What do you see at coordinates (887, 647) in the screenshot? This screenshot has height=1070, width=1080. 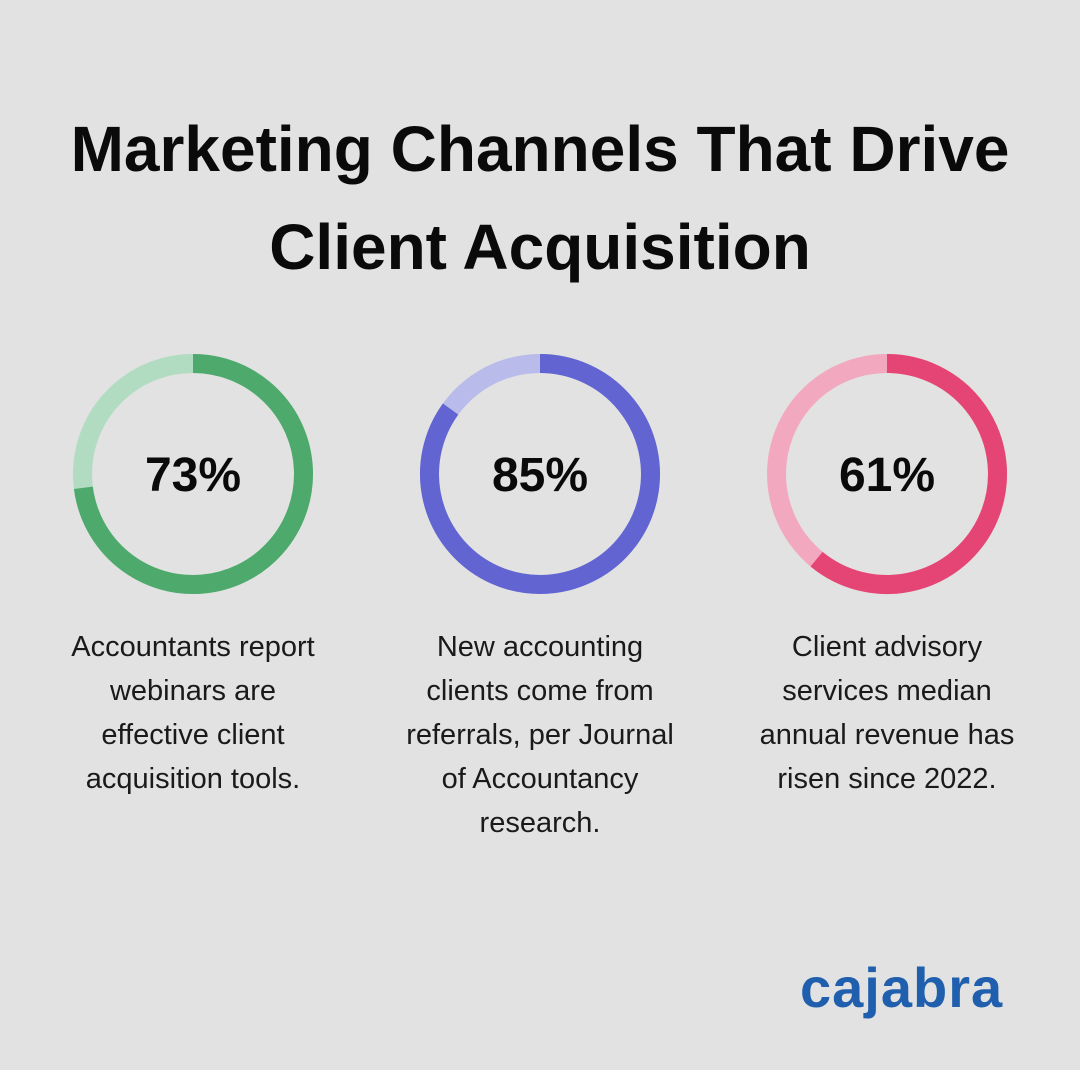 I see `caption-line: Client advisory` at bounding box center [887, 647].